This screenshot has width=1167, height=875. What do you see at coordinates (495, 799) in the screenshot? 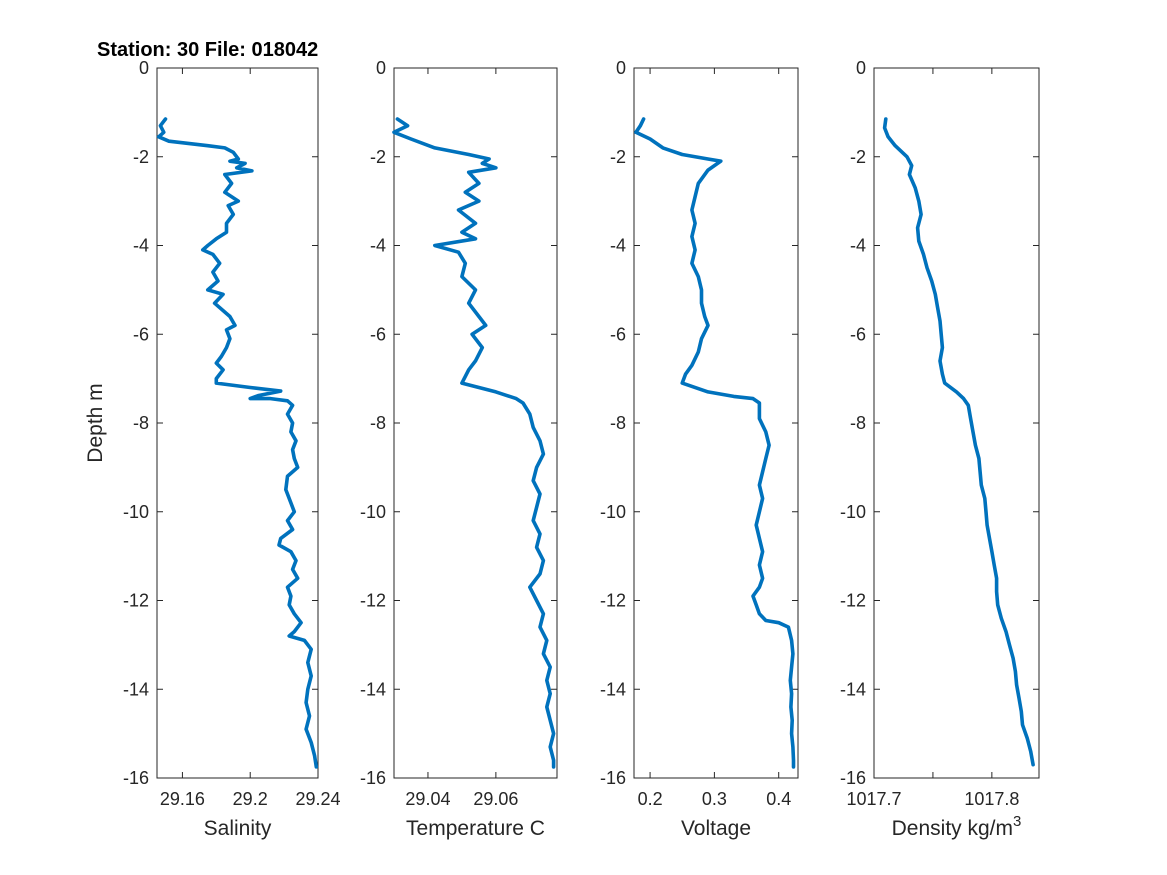
I see `x-tick-label: 29.06` at bounding box center [495, 799].